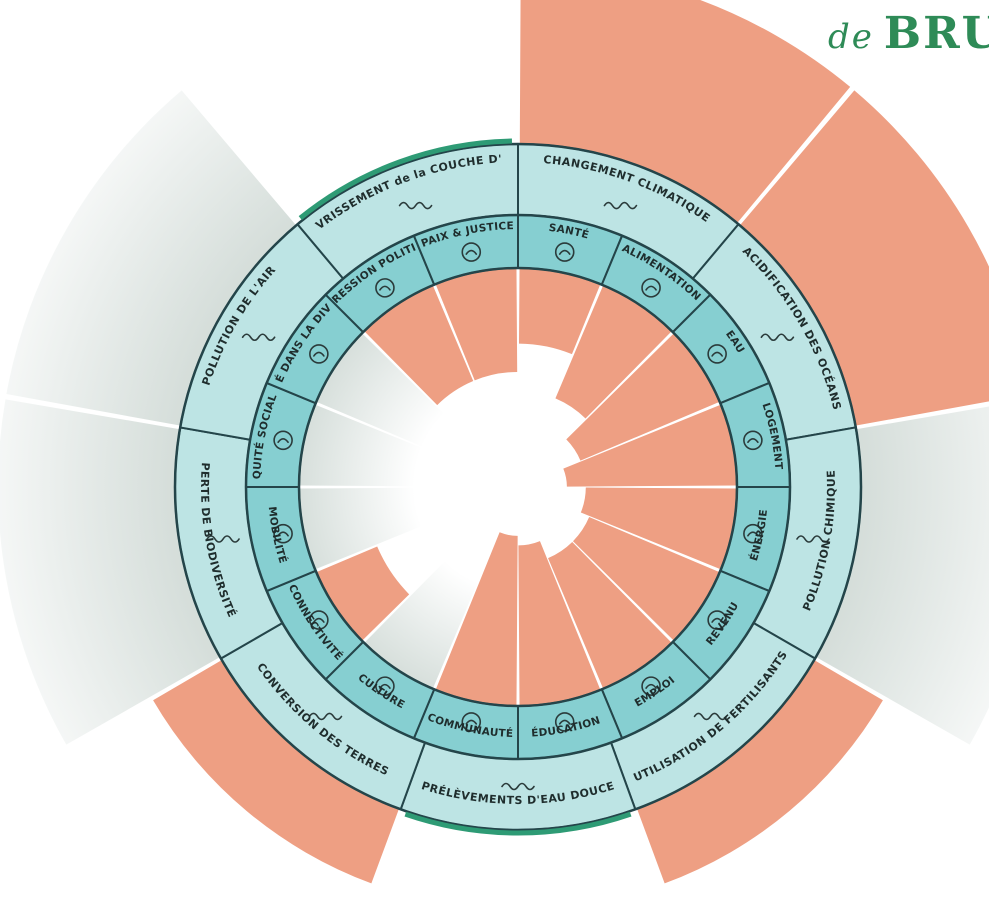 The image size is (989, 911). Describe the element at coordinates (902, 575) in the screenshot. I see `overshoot-wedge-pollution-chimique` at that location.